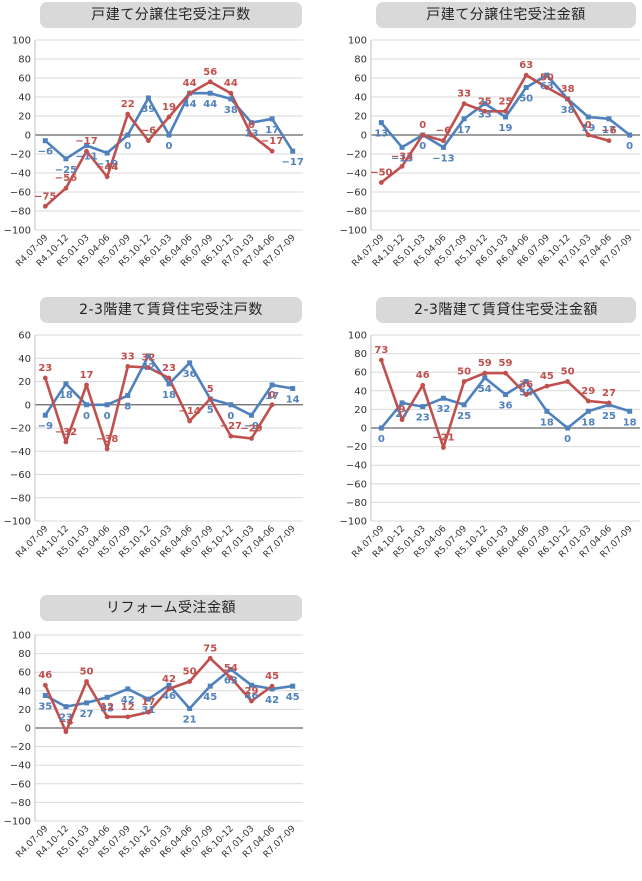 This screenshot has width=642, height=881. Describe the element at coordinates (381, 350) in the screenshot. I see `data-label-red: 73` at that location.